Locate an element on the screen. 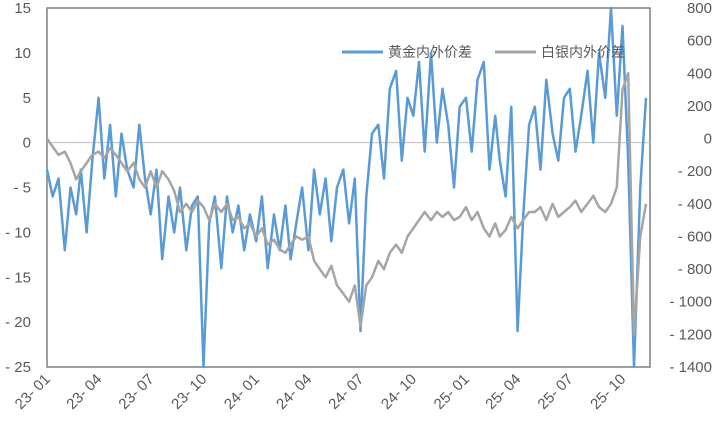 Image resolution: width=716 pixels, height=433 pixels. x-tick-label: 24- 07 is located at coordinates (346, 392).